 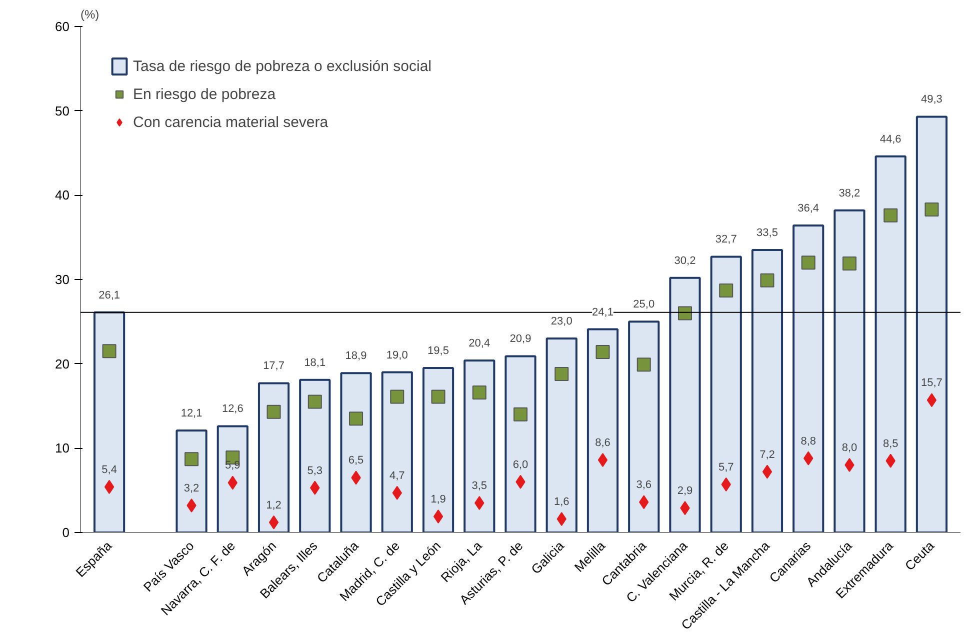 What do you see at coordinates (356, 460) in the screenshot?
I see `data-label: 6,5` at bounding box center [356, 460].